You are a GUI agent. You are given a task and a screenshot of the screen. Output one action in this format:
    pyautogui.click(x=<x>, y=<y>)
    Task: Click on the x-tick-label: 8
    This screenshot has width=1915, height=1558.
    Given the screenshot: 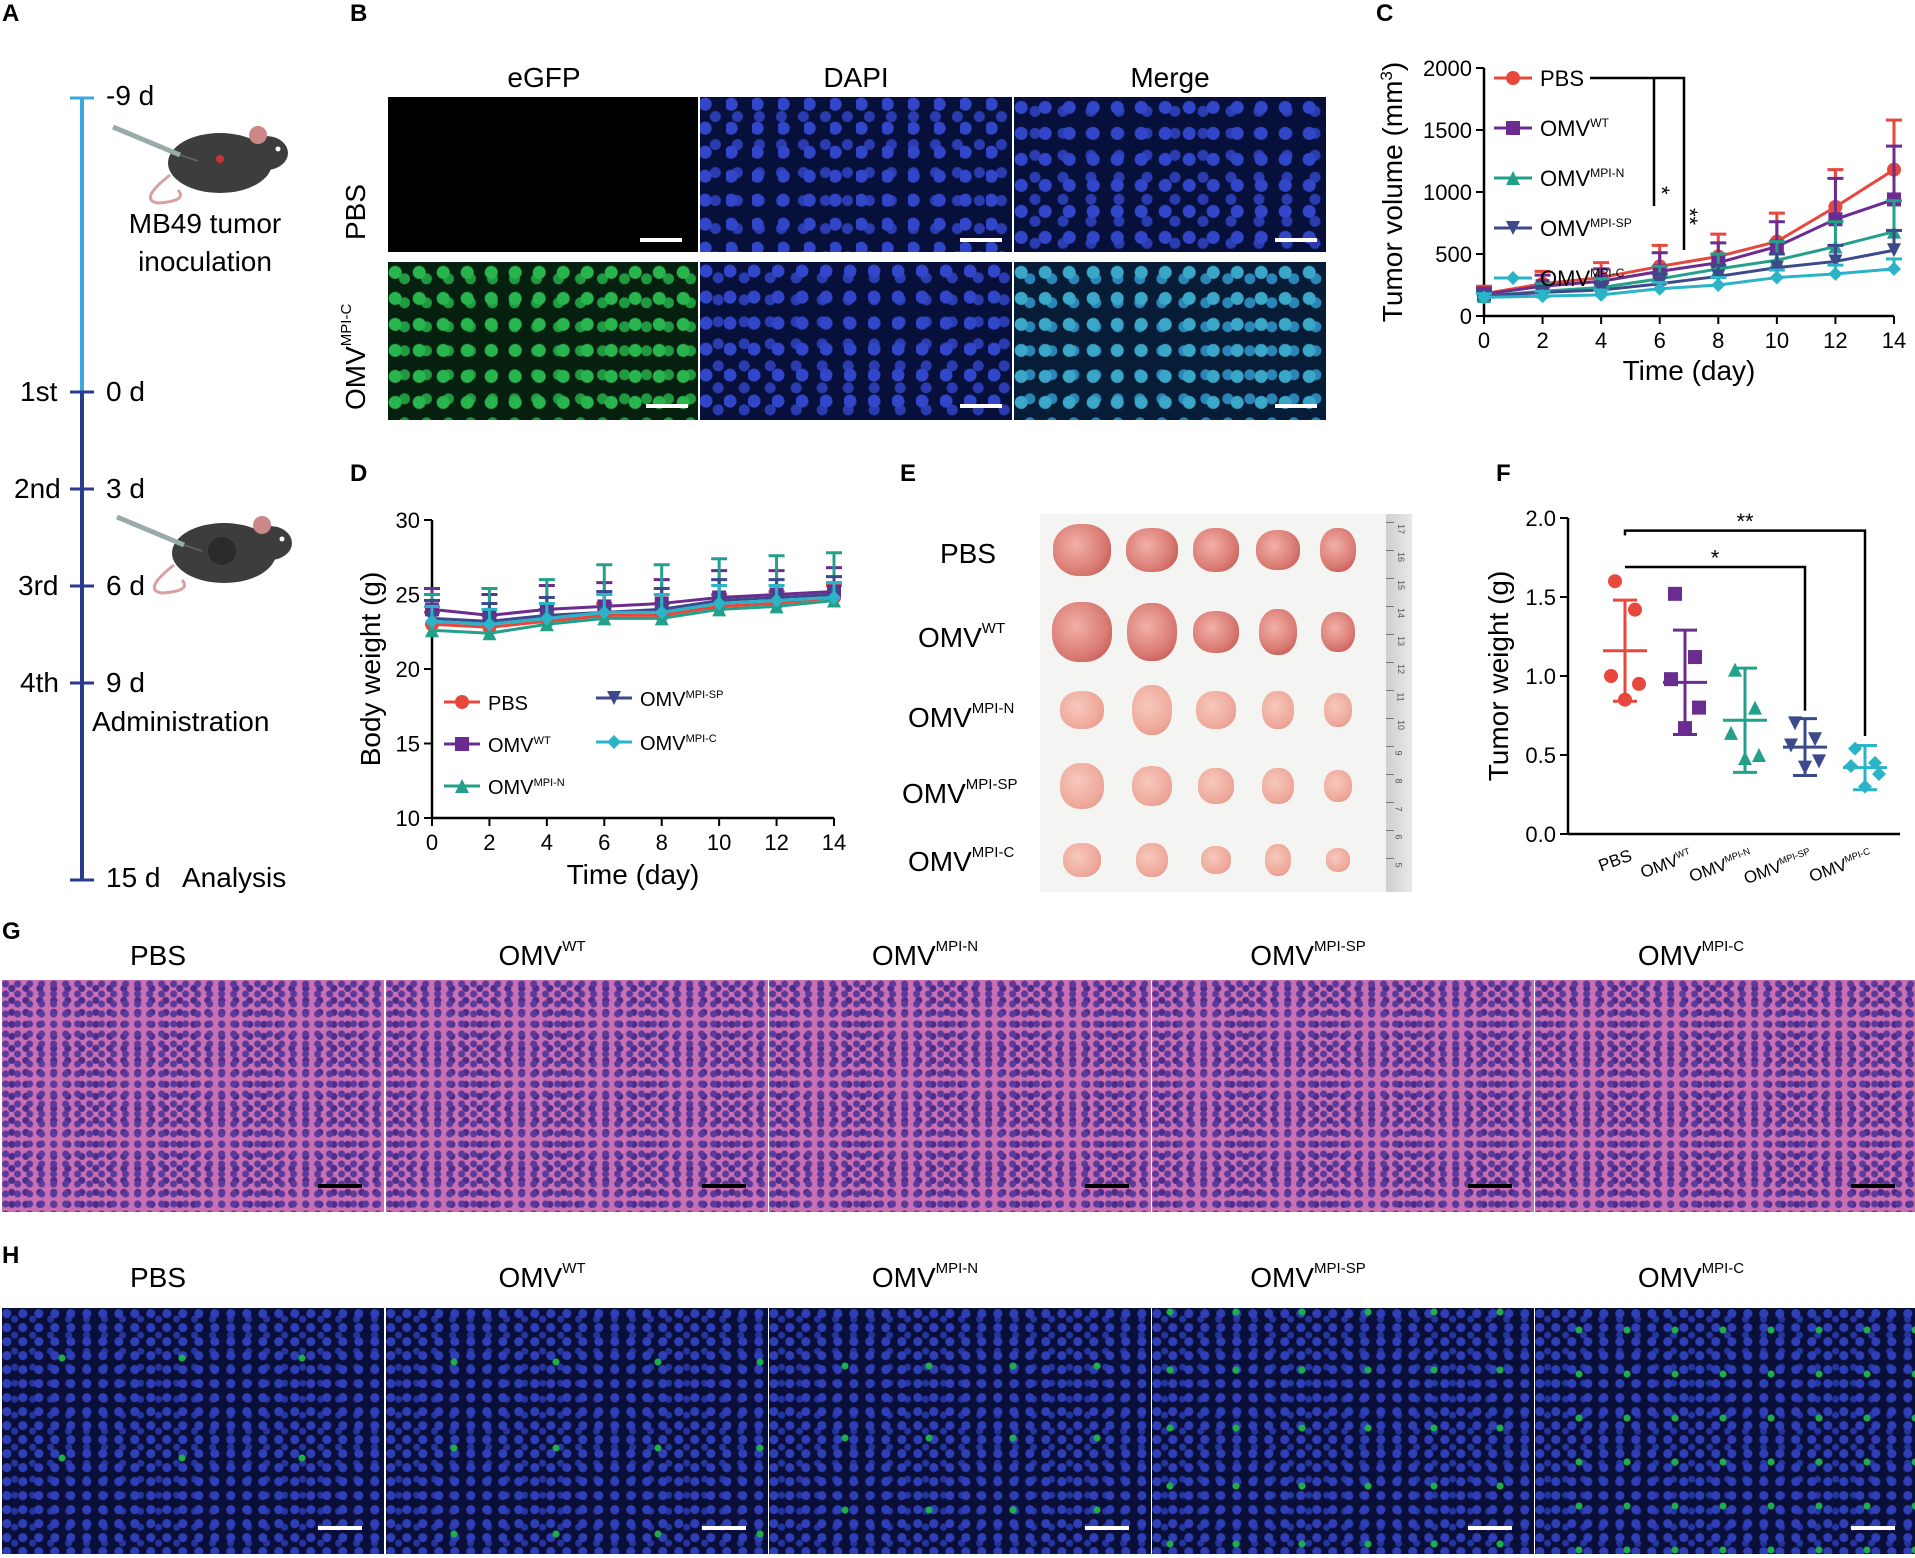 What is the action you would take?
    pyautogui.click(x=1718, y=340)
    